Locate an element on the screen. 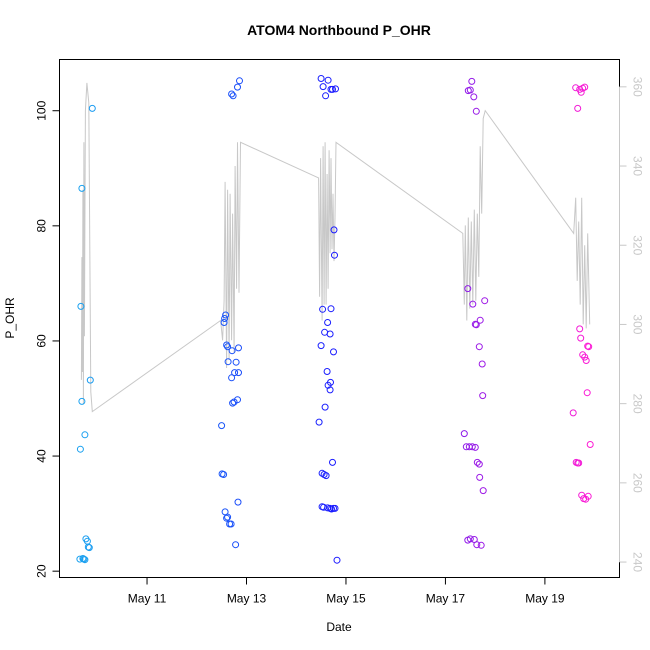 The height and width of the screenshot is (650, 650). y-axis: 20 40 60 80 100 is located at coordinates (47, 339).